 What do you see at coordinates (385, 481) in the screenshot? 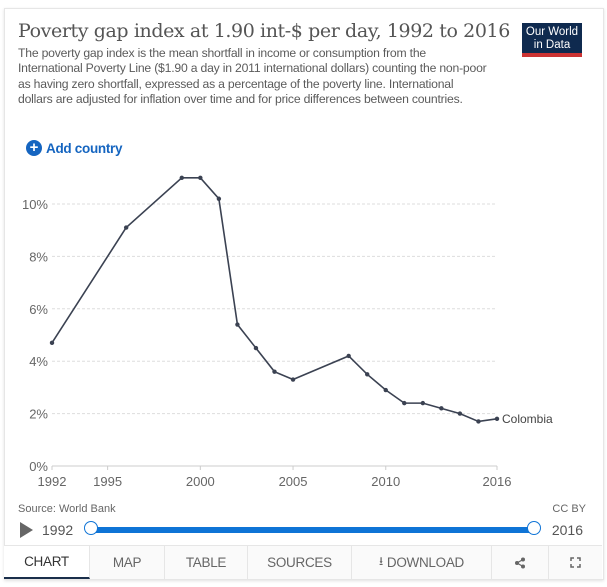
I see `x-tick-label: 2010` at bounding box center [385, 481].